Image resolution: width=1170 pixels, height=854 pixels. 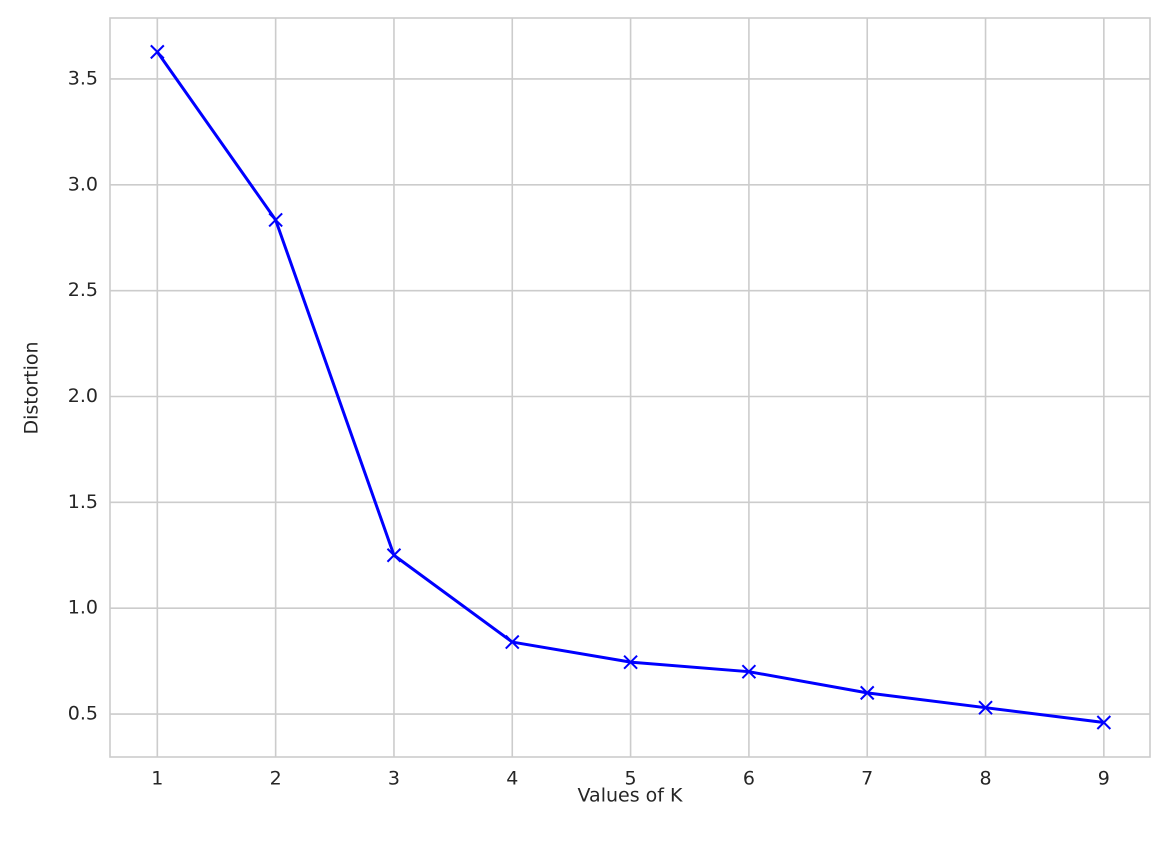 I want to click on x-tick-label: 4, so click(x=512, y=779).